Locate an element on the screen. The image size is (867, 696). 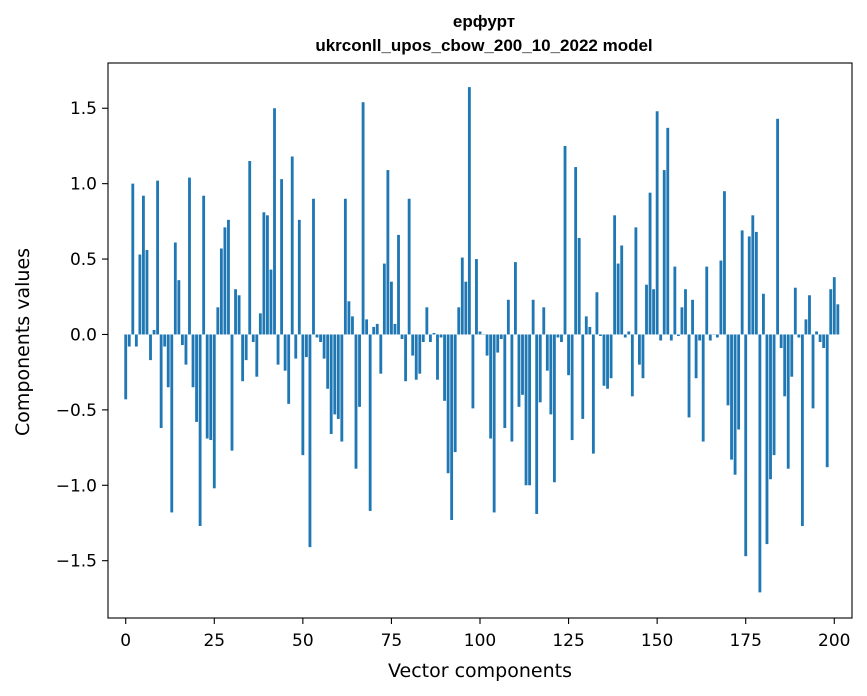
chart-subtitle: ukrconll_upos_cbow_200_10_2022 model is located at coordinates (483, 45).